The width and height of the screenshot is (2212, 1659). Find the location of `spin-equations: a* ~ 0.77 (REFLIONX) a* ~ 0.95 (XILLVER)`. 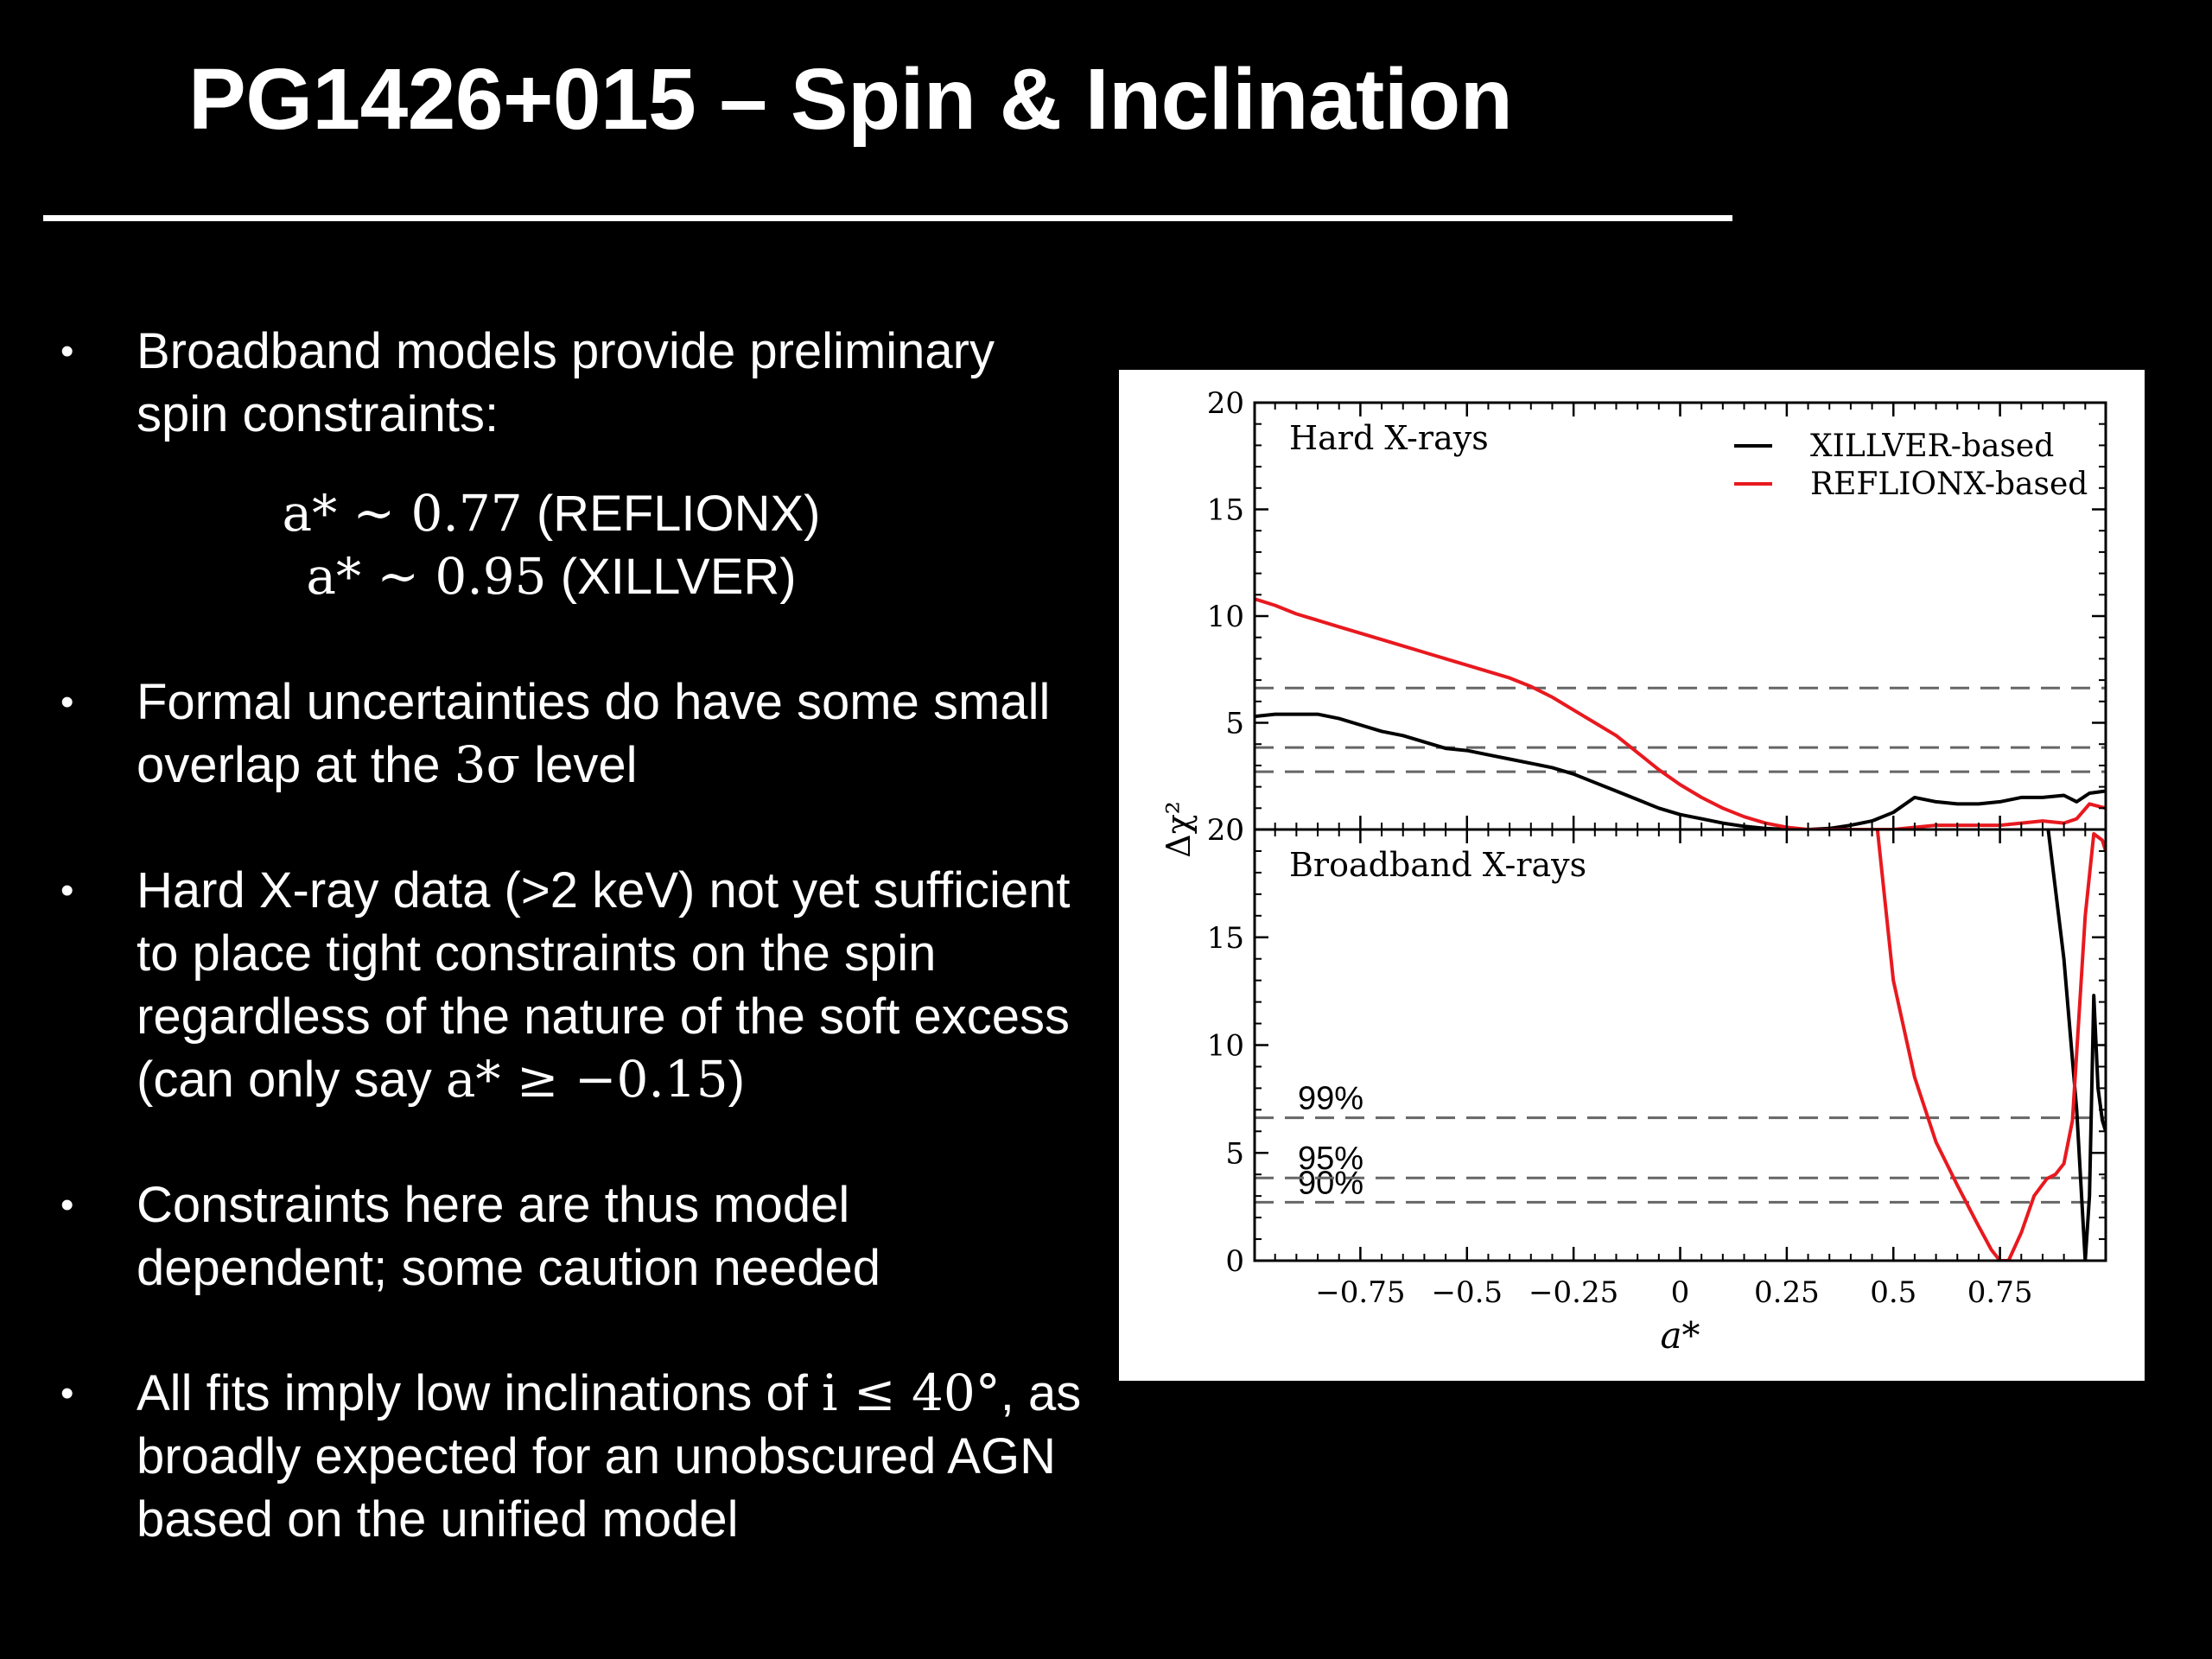

spin-equations: a* ~ 0.77 (REFLIONX) a* ~ 0.95 (XILLVER) is located at coordinates (513, 545).